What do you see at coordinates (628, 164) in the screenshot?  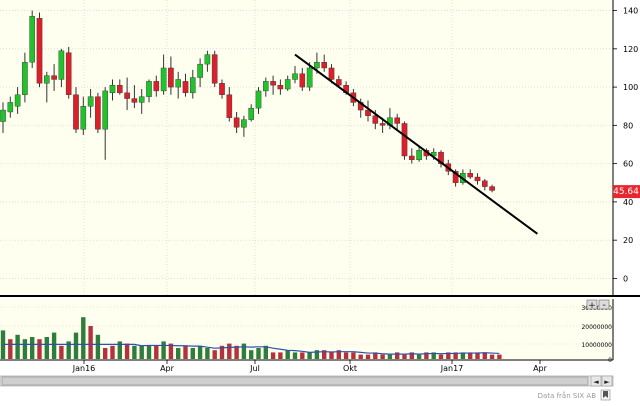 I see `price-tick-label: 60` at bounding box center [628, 164].